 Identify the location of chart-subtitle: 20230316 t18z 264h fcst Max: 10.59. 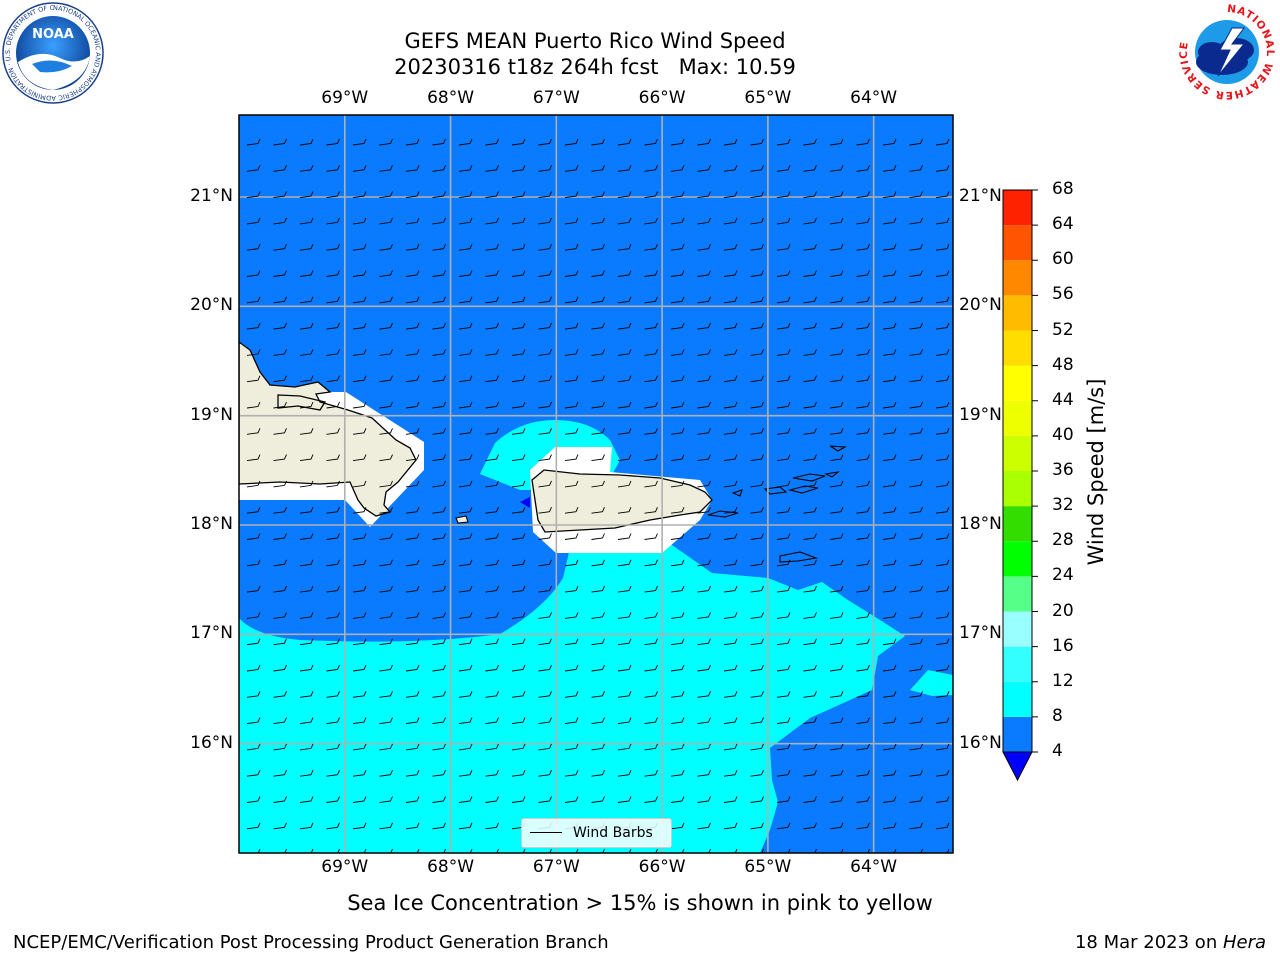
(595, 67).